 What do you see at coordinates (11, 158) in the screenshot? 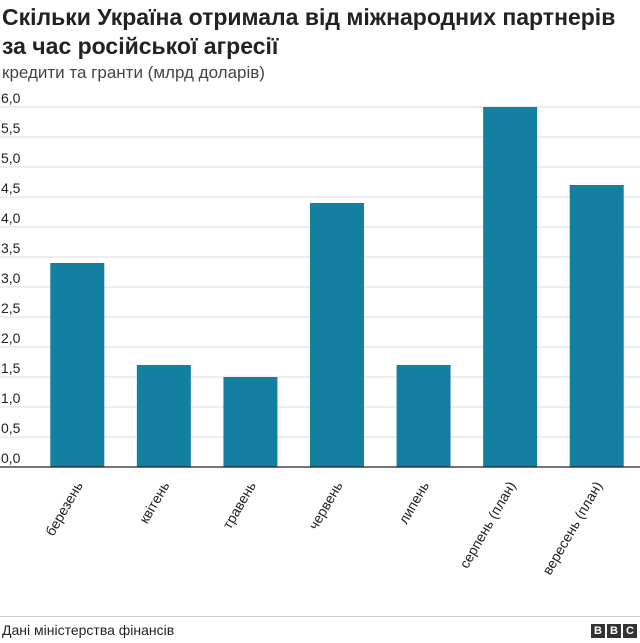
I see `y-tick-label: 5,0` at bounding box center [11, 158].